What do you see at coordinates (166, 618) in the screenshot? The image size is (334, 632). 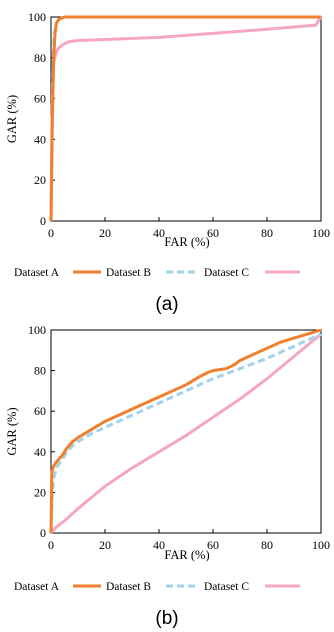 I see `panel-caption: (b)` at bounding box center [166, 618].